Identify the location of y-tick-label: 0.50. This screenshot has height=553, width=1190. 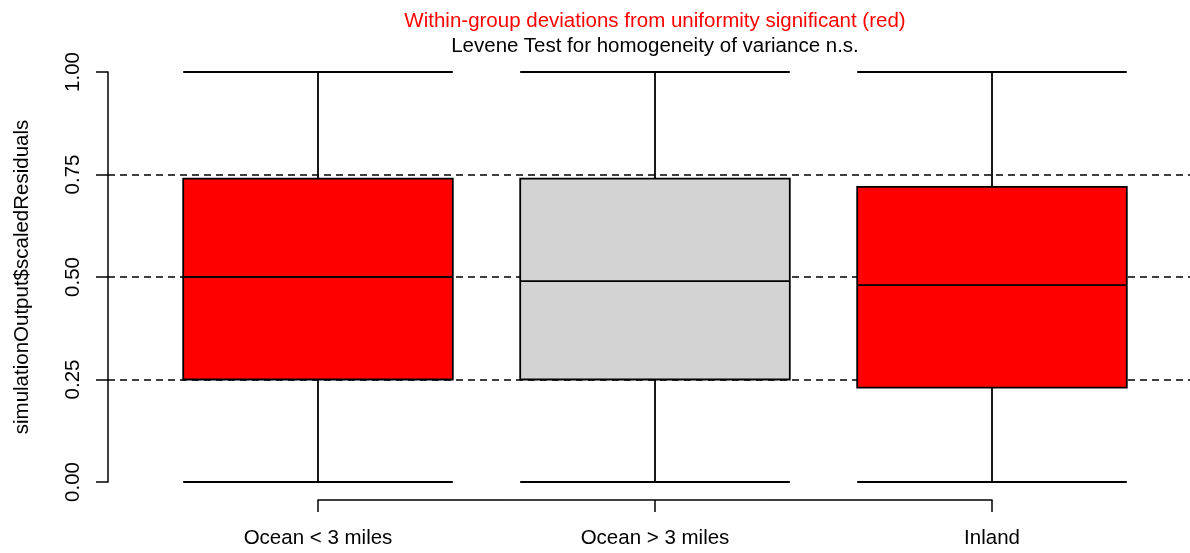
(71, 277).